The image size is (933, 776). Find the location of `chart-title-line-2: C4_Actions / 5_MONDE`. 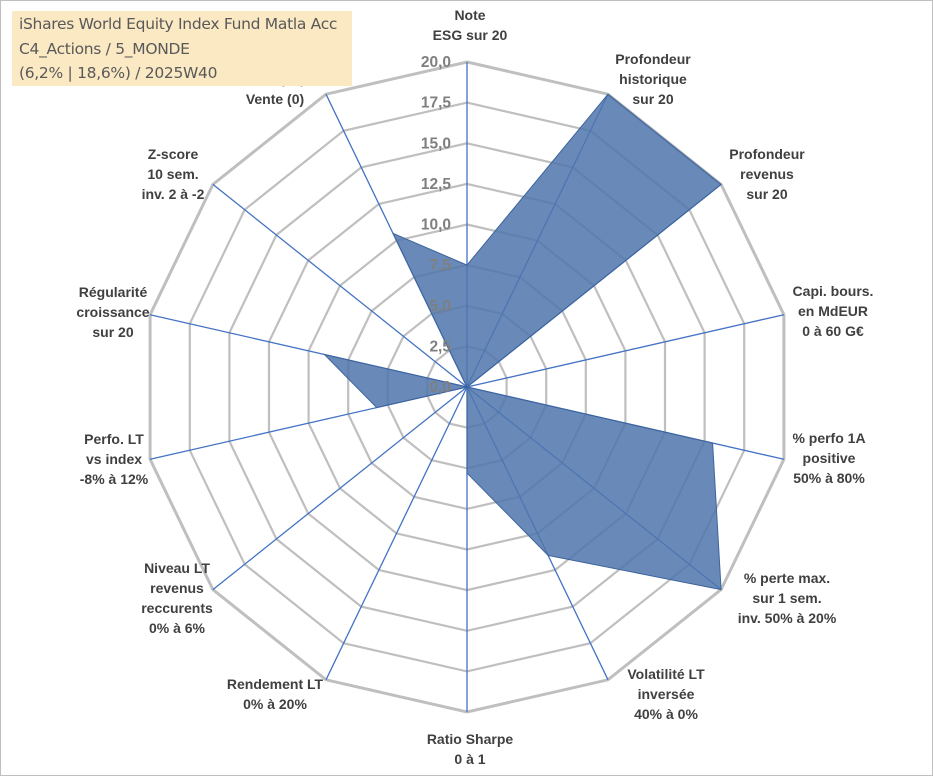

chart-title-line-2: C4_Actions / 5_MONDE is located at coordinates (104, 49).